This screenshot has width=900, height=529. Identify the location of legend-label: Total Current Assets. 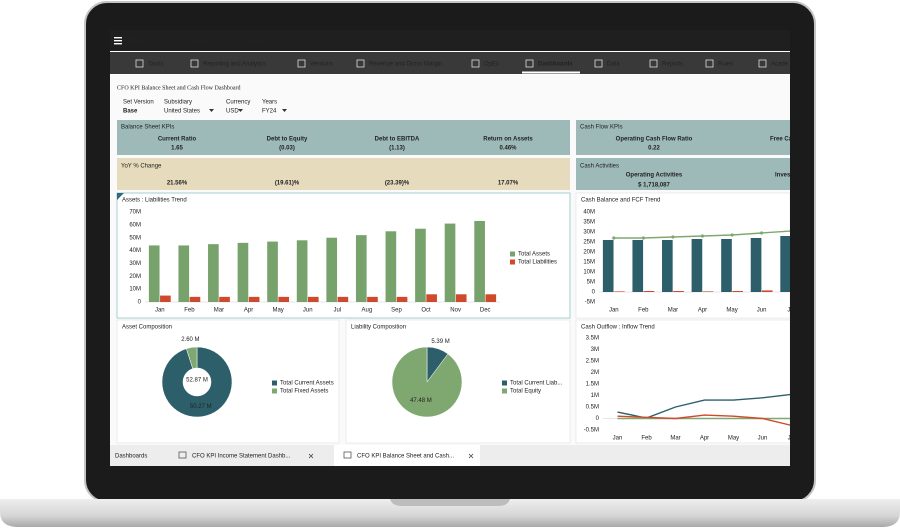
(307, 384).